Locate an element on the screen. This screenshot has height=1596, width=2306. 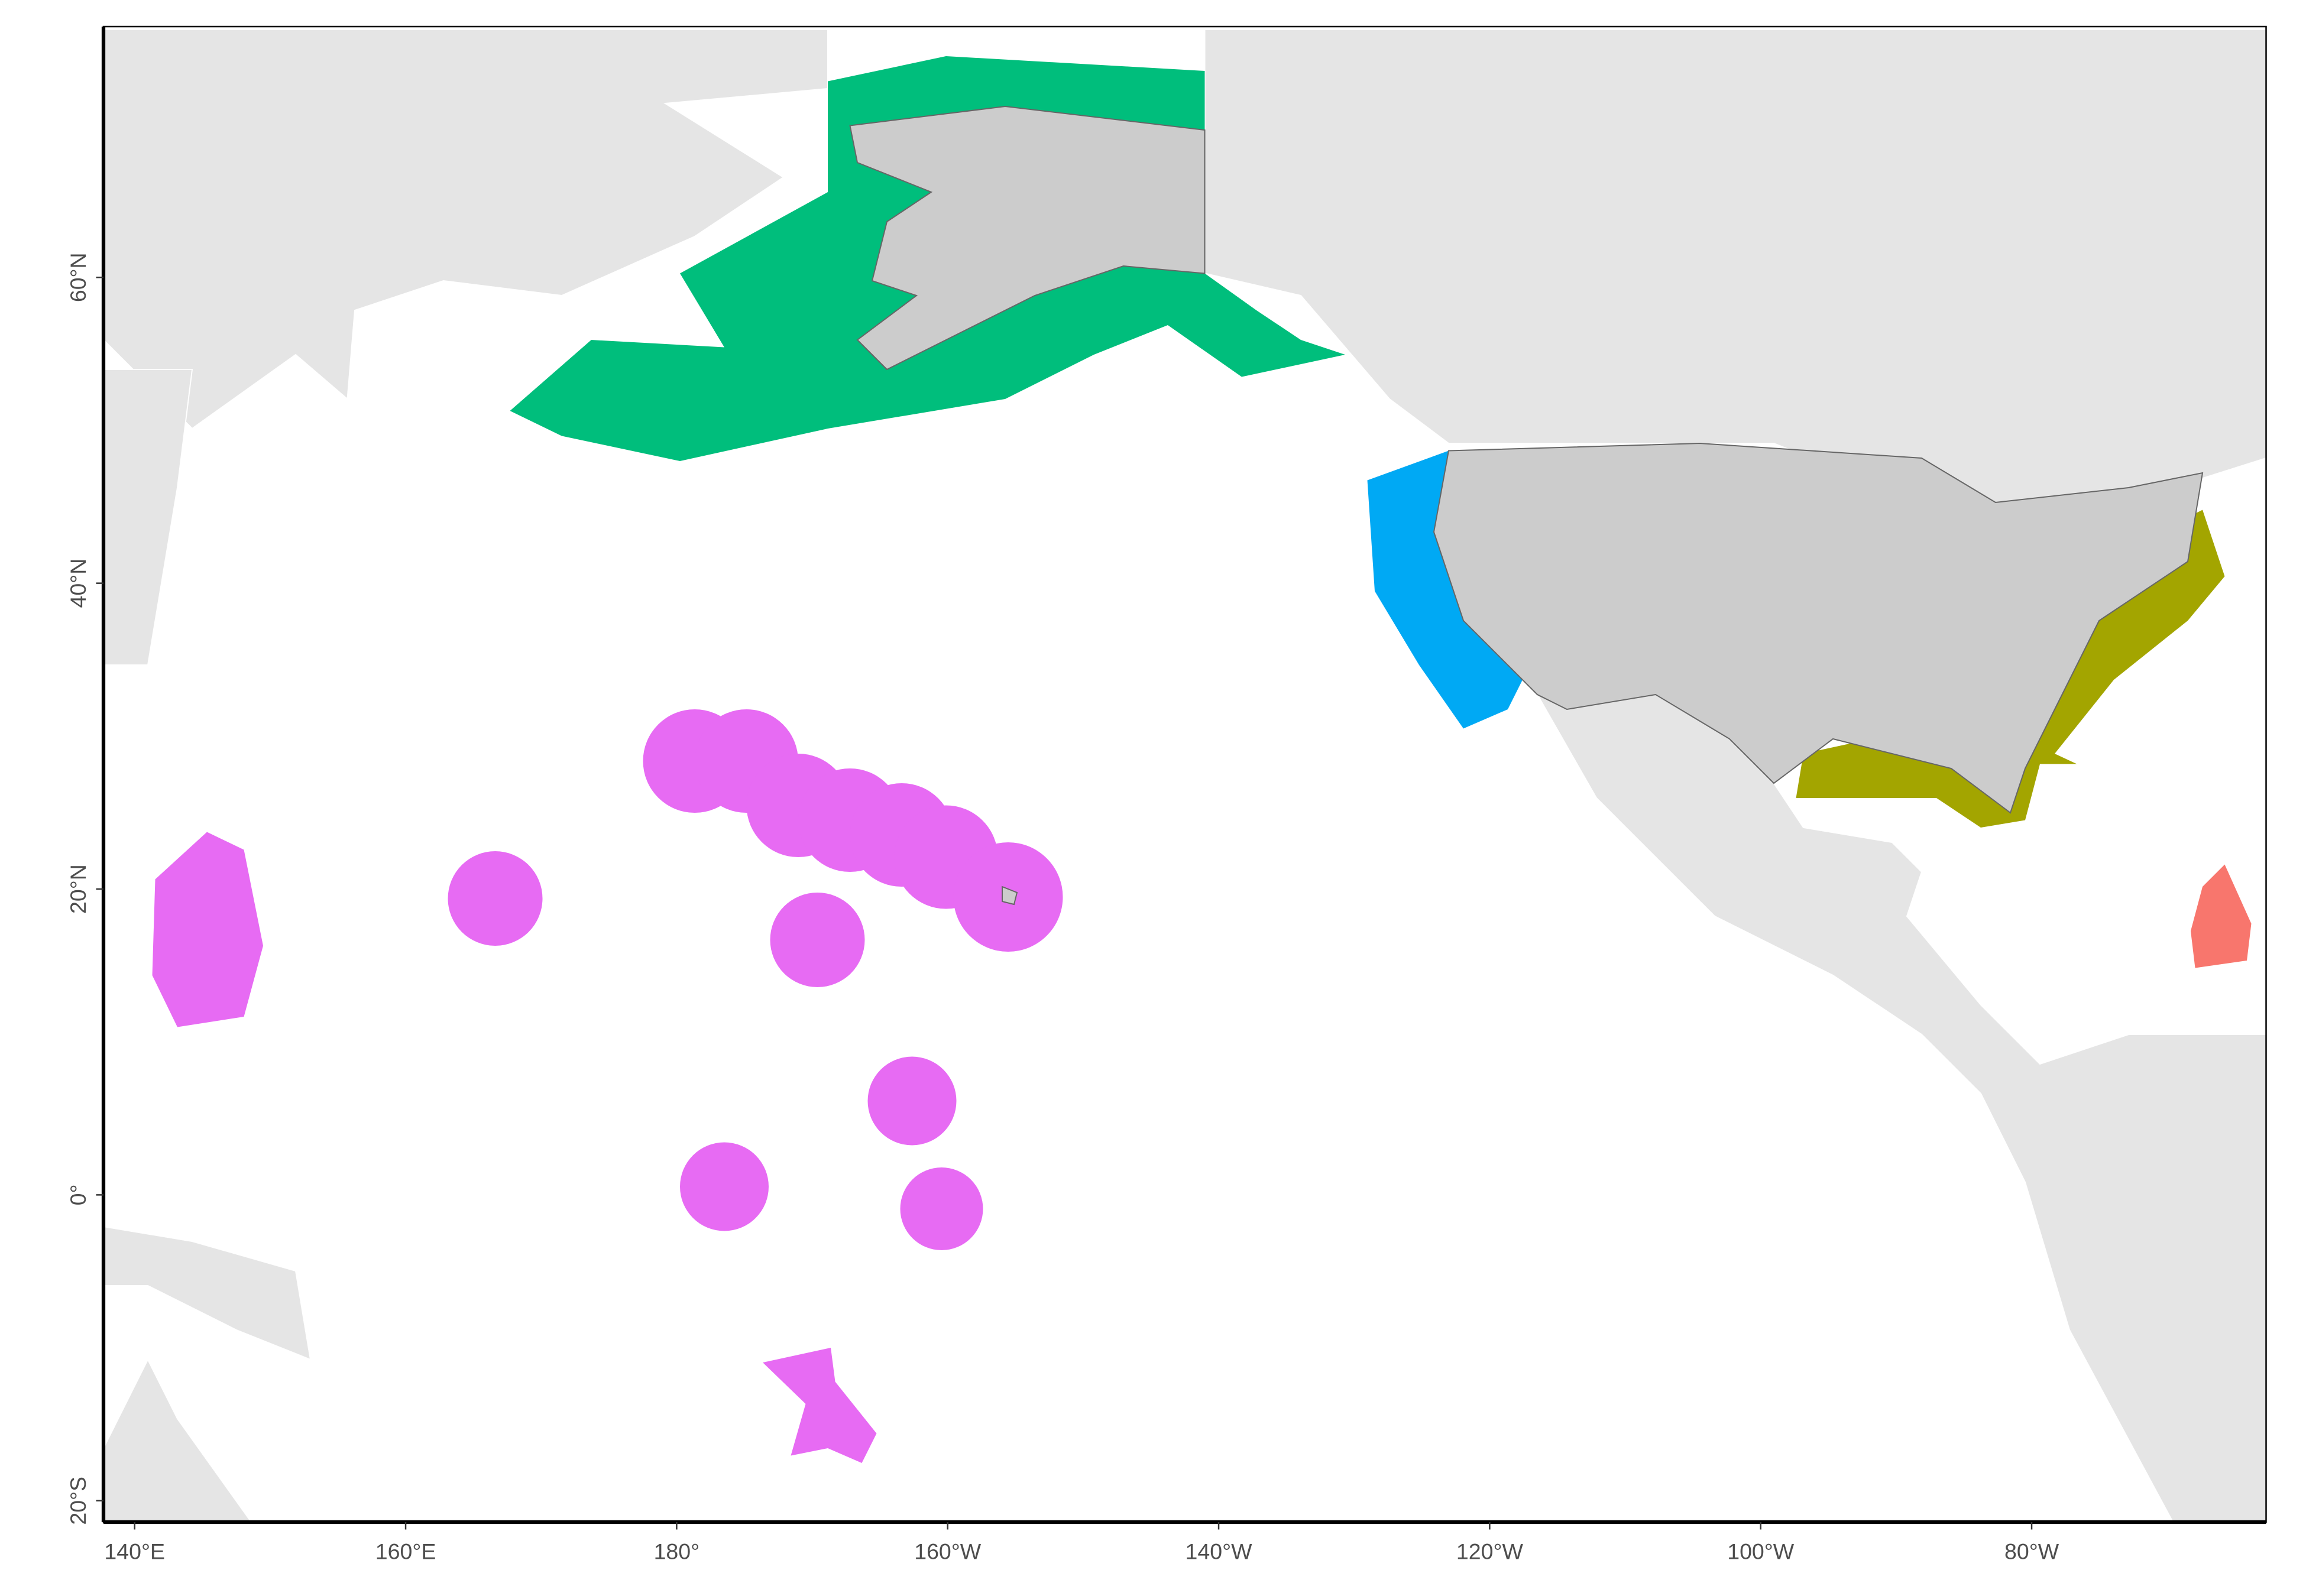
x-tick-label: 160°W is located at coordinates (948, 1551).